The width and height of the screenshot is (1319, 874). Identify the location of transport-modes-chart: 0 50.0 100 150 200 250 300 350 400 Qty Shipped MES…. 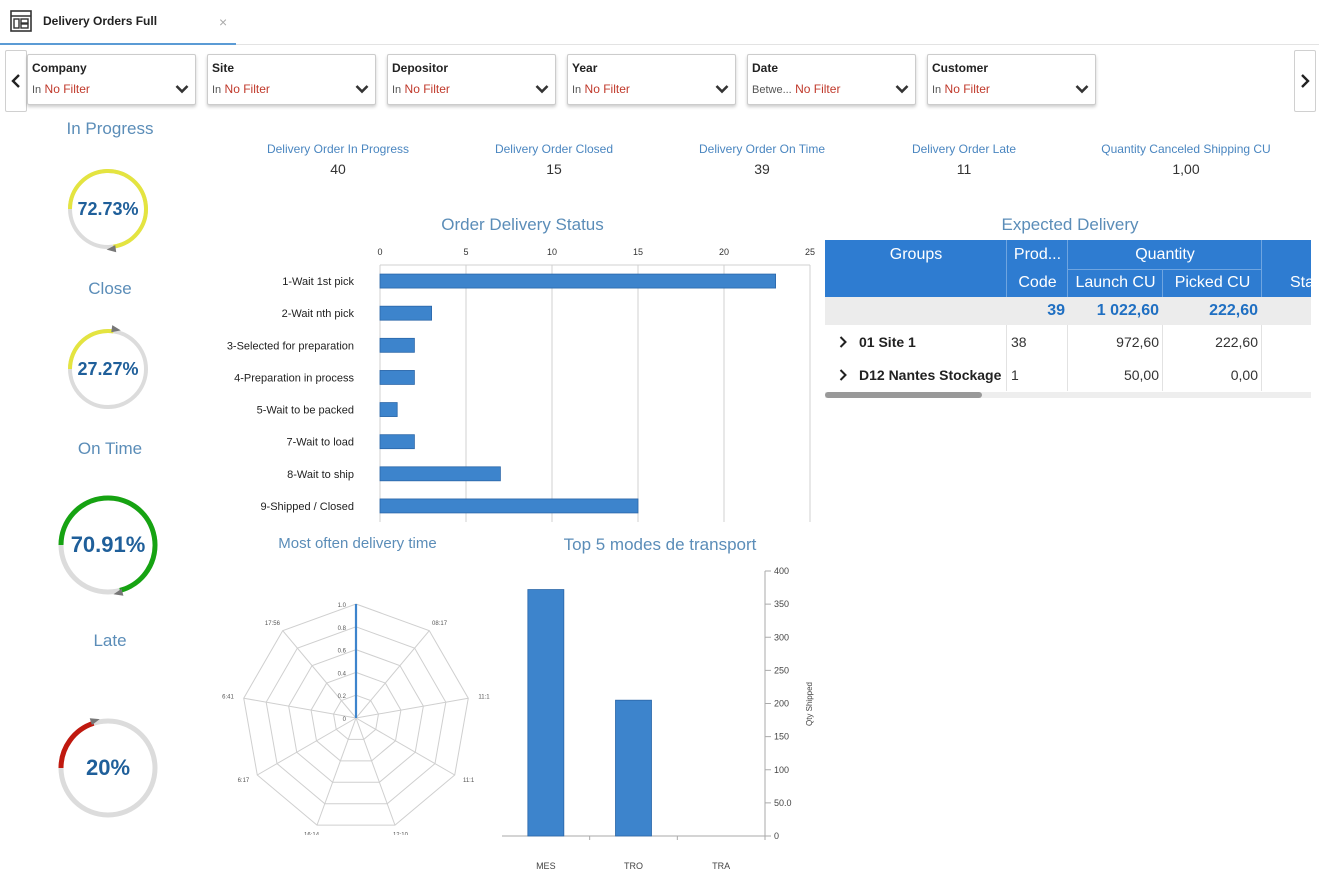
(658, 718).